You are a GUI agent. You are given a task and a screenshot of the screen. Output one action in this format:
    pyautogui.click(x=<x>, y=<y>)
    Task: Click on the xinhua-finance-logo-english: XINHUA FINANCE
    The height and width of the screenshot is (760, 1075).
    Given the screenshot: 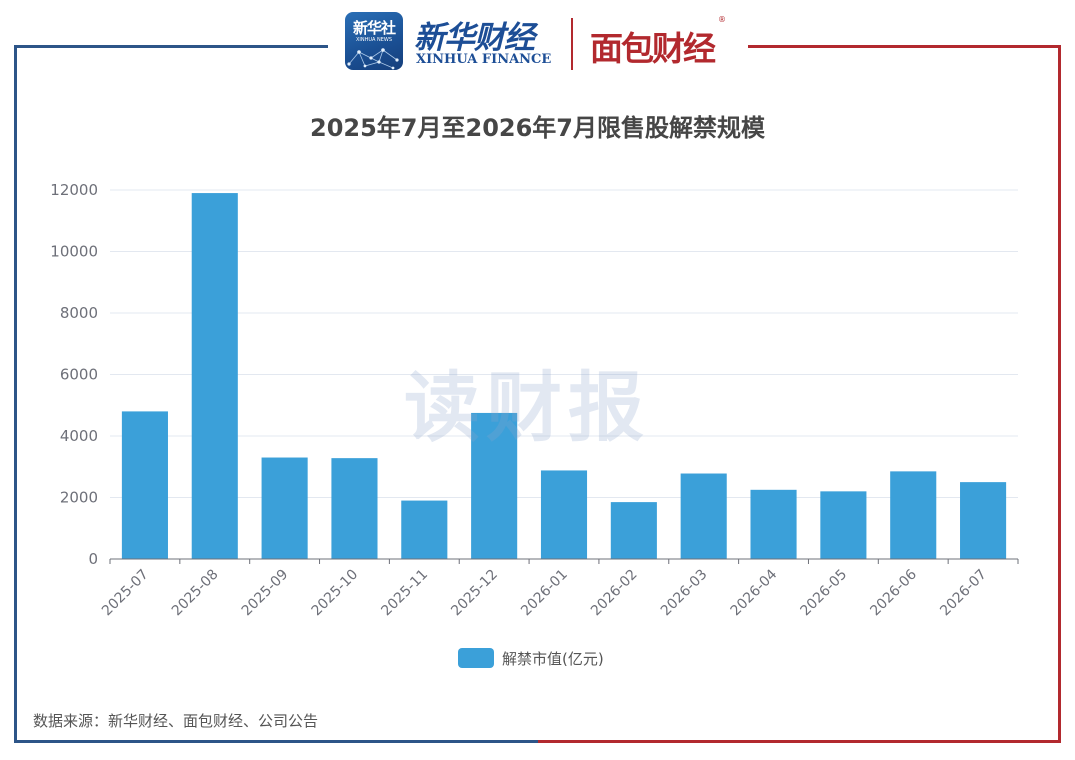 What is the action you would take?
    pyautogui.click(x=484, y=59)
    